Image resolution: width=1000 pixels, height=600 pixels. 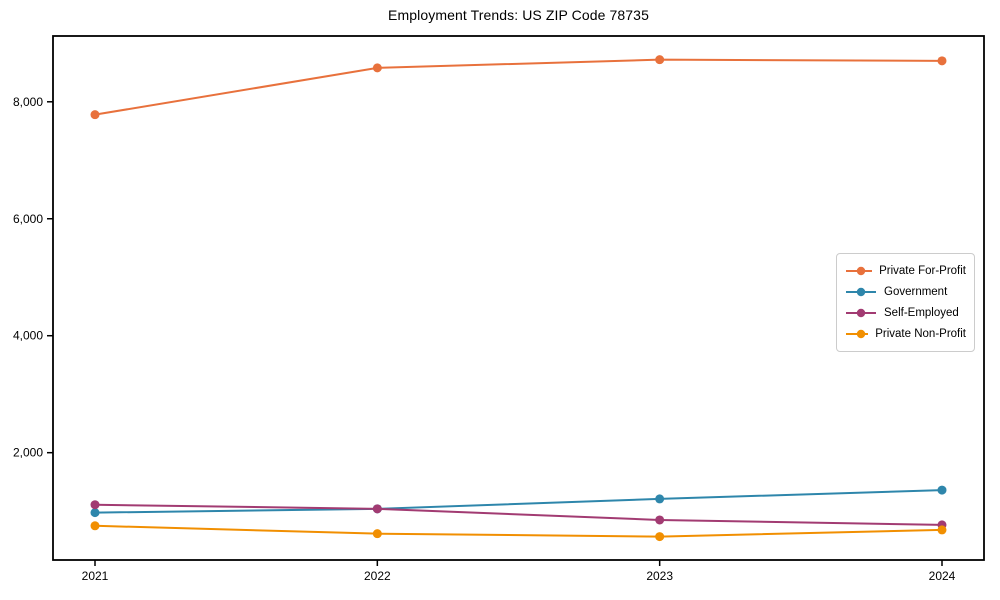 I want to click on legend-label: Private For-Profit, so click(x=922, y=271).